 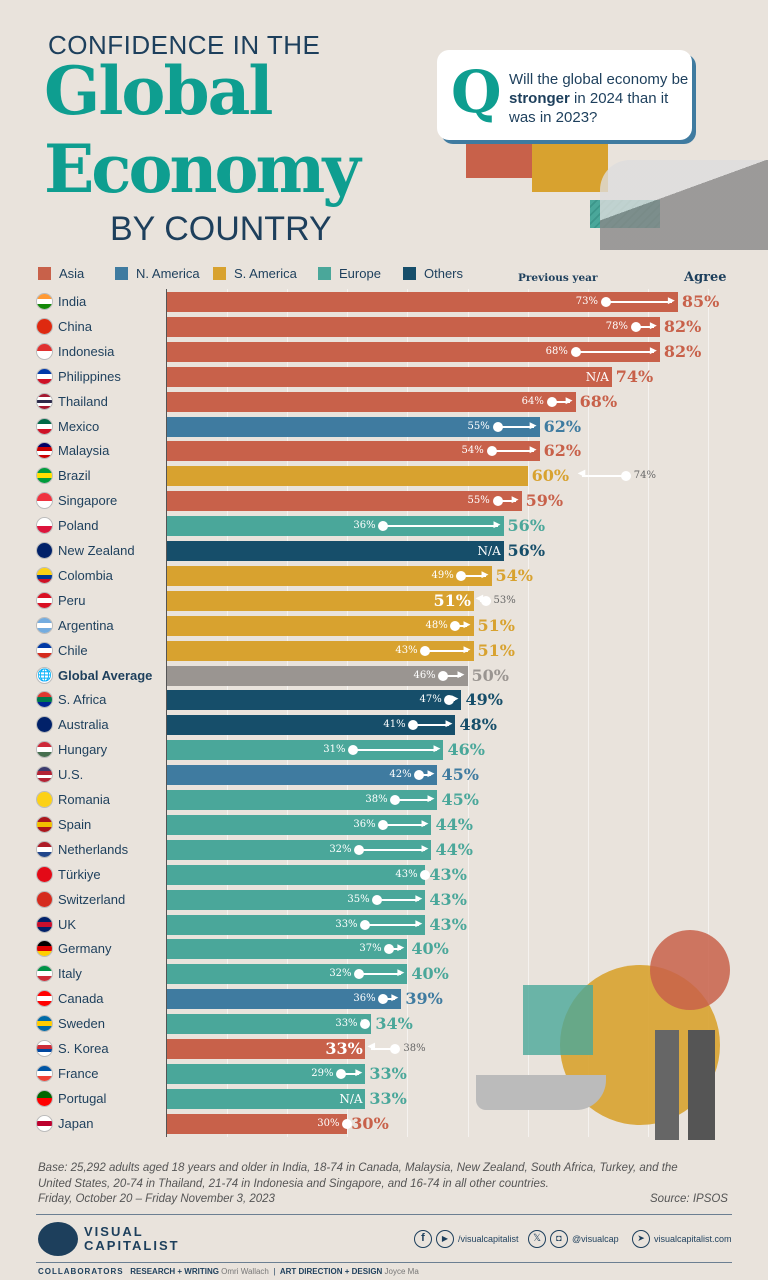 I want to click on youtube-icon: ▶, so click(x=445, y=1239).